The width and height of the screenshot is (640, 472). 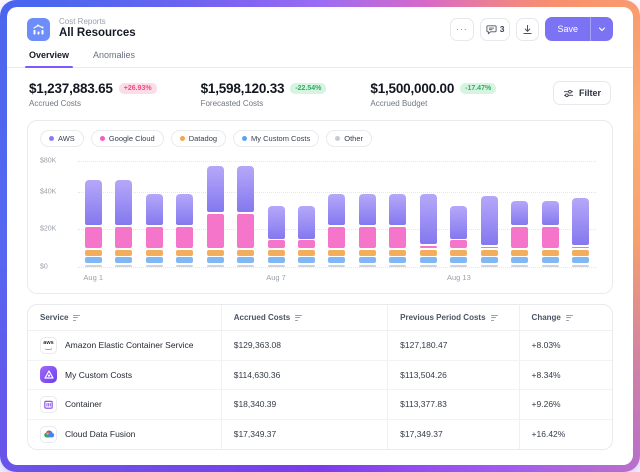 What do you see at coordinates (349, 138) in the screenshot?
I see `legend-pill-other: Other` at bounding box center [349, 138].